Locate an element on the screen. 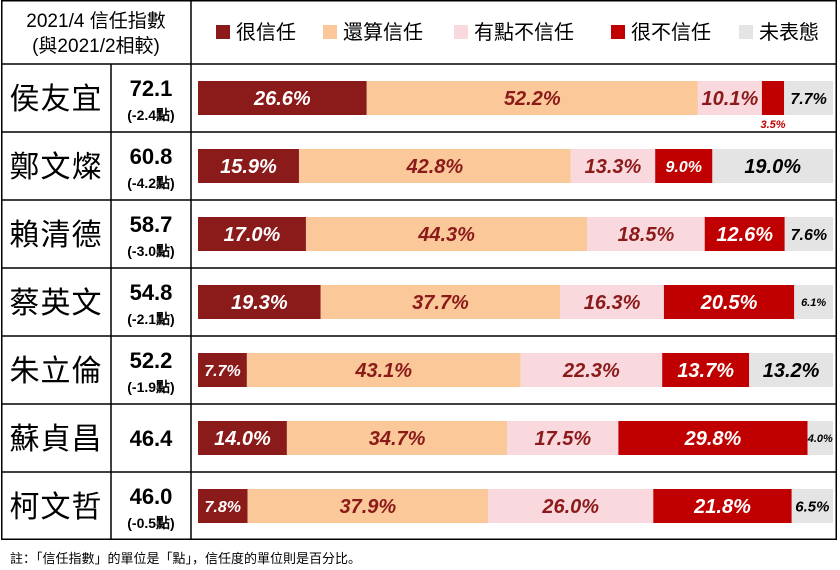 This screenshot has width=840, height=570. data-label: 19.3% is located at coordinates (259, 303).